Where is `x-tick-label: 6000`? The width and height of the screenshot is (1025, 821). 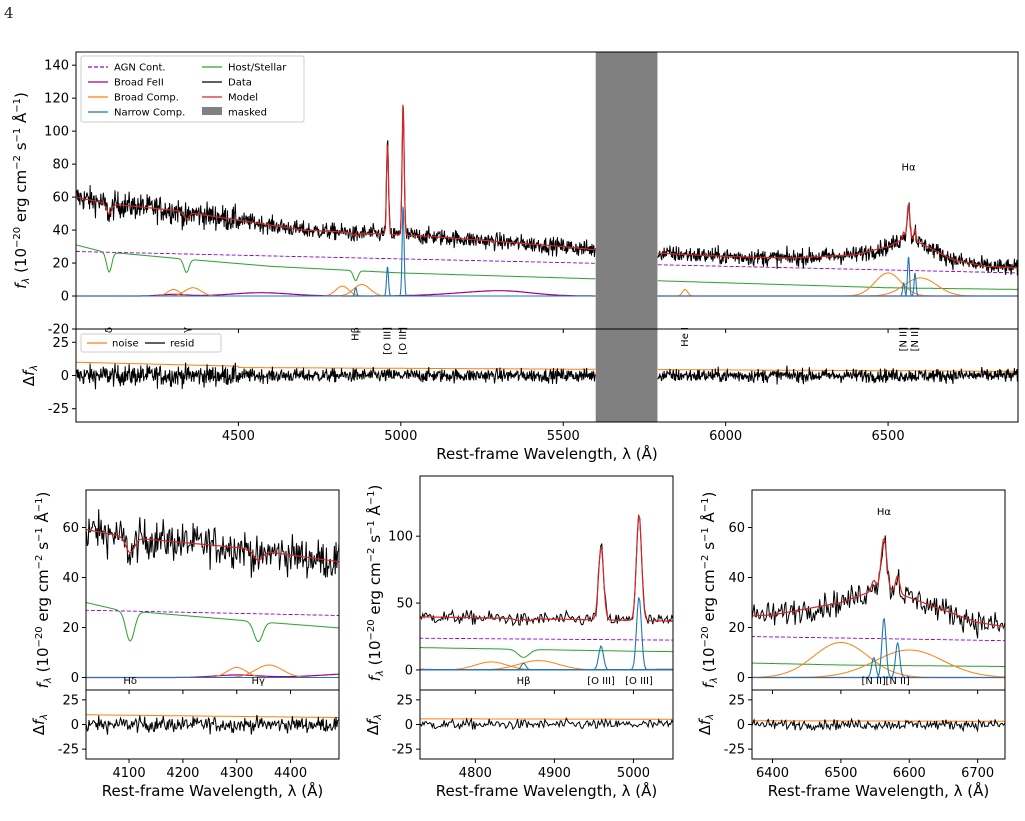
x-tick-label: 6000 is located at coordinates (725, 436).